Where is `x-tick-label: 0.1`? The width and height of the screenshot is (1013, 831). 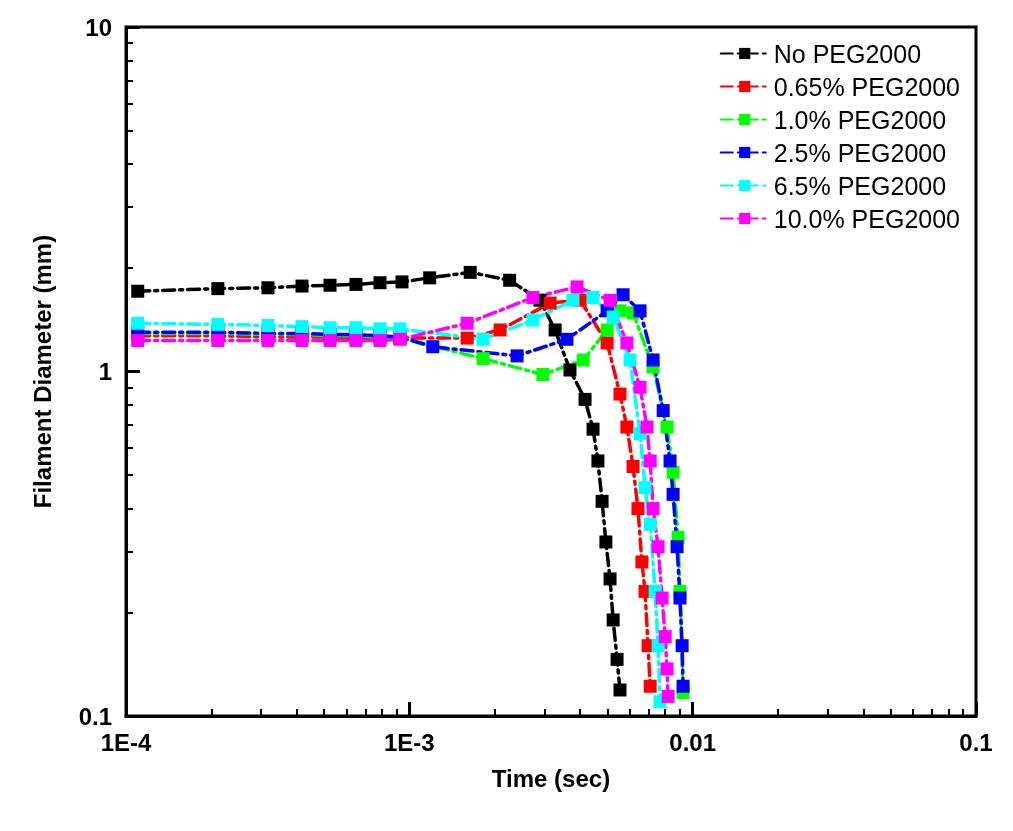 x-tick-label: 0.1 is located at coordinates (976, 742).